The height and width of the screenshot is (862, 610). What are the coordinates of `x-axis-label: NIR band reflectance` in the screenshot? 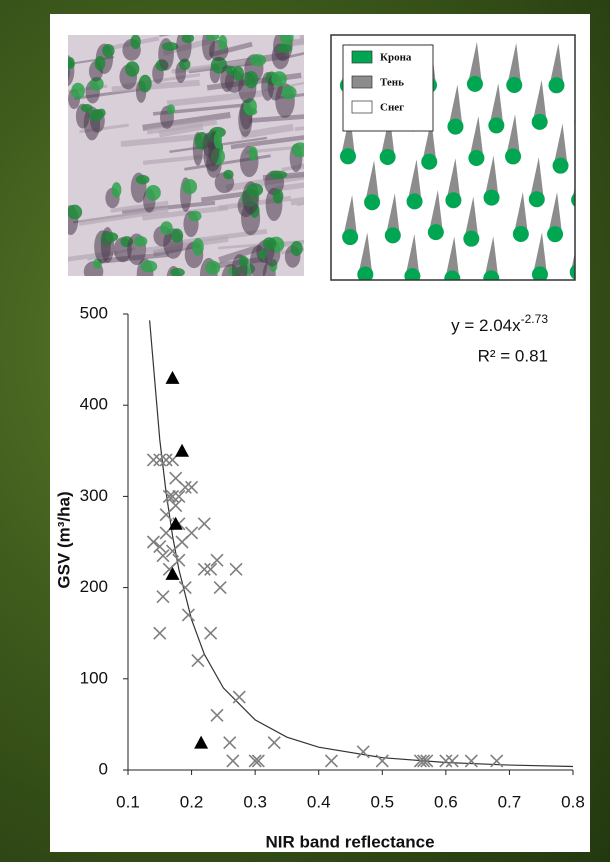 It's located at (349, 841).